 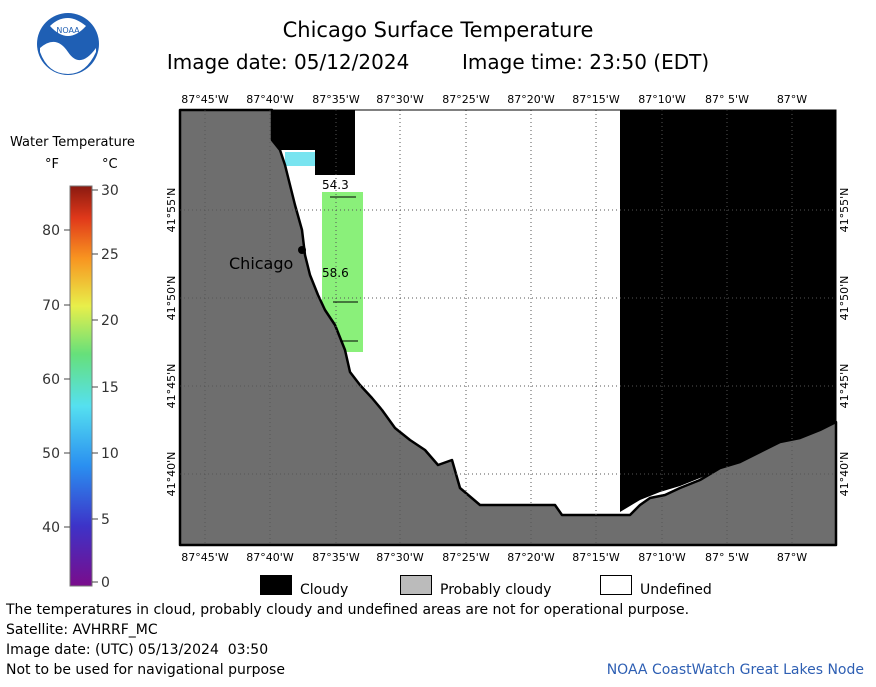 What do you see at coordinates (324, 590) in the screenshot?
I see `key-label-cloudy: Cloudy` at bounding box center [324, 590].